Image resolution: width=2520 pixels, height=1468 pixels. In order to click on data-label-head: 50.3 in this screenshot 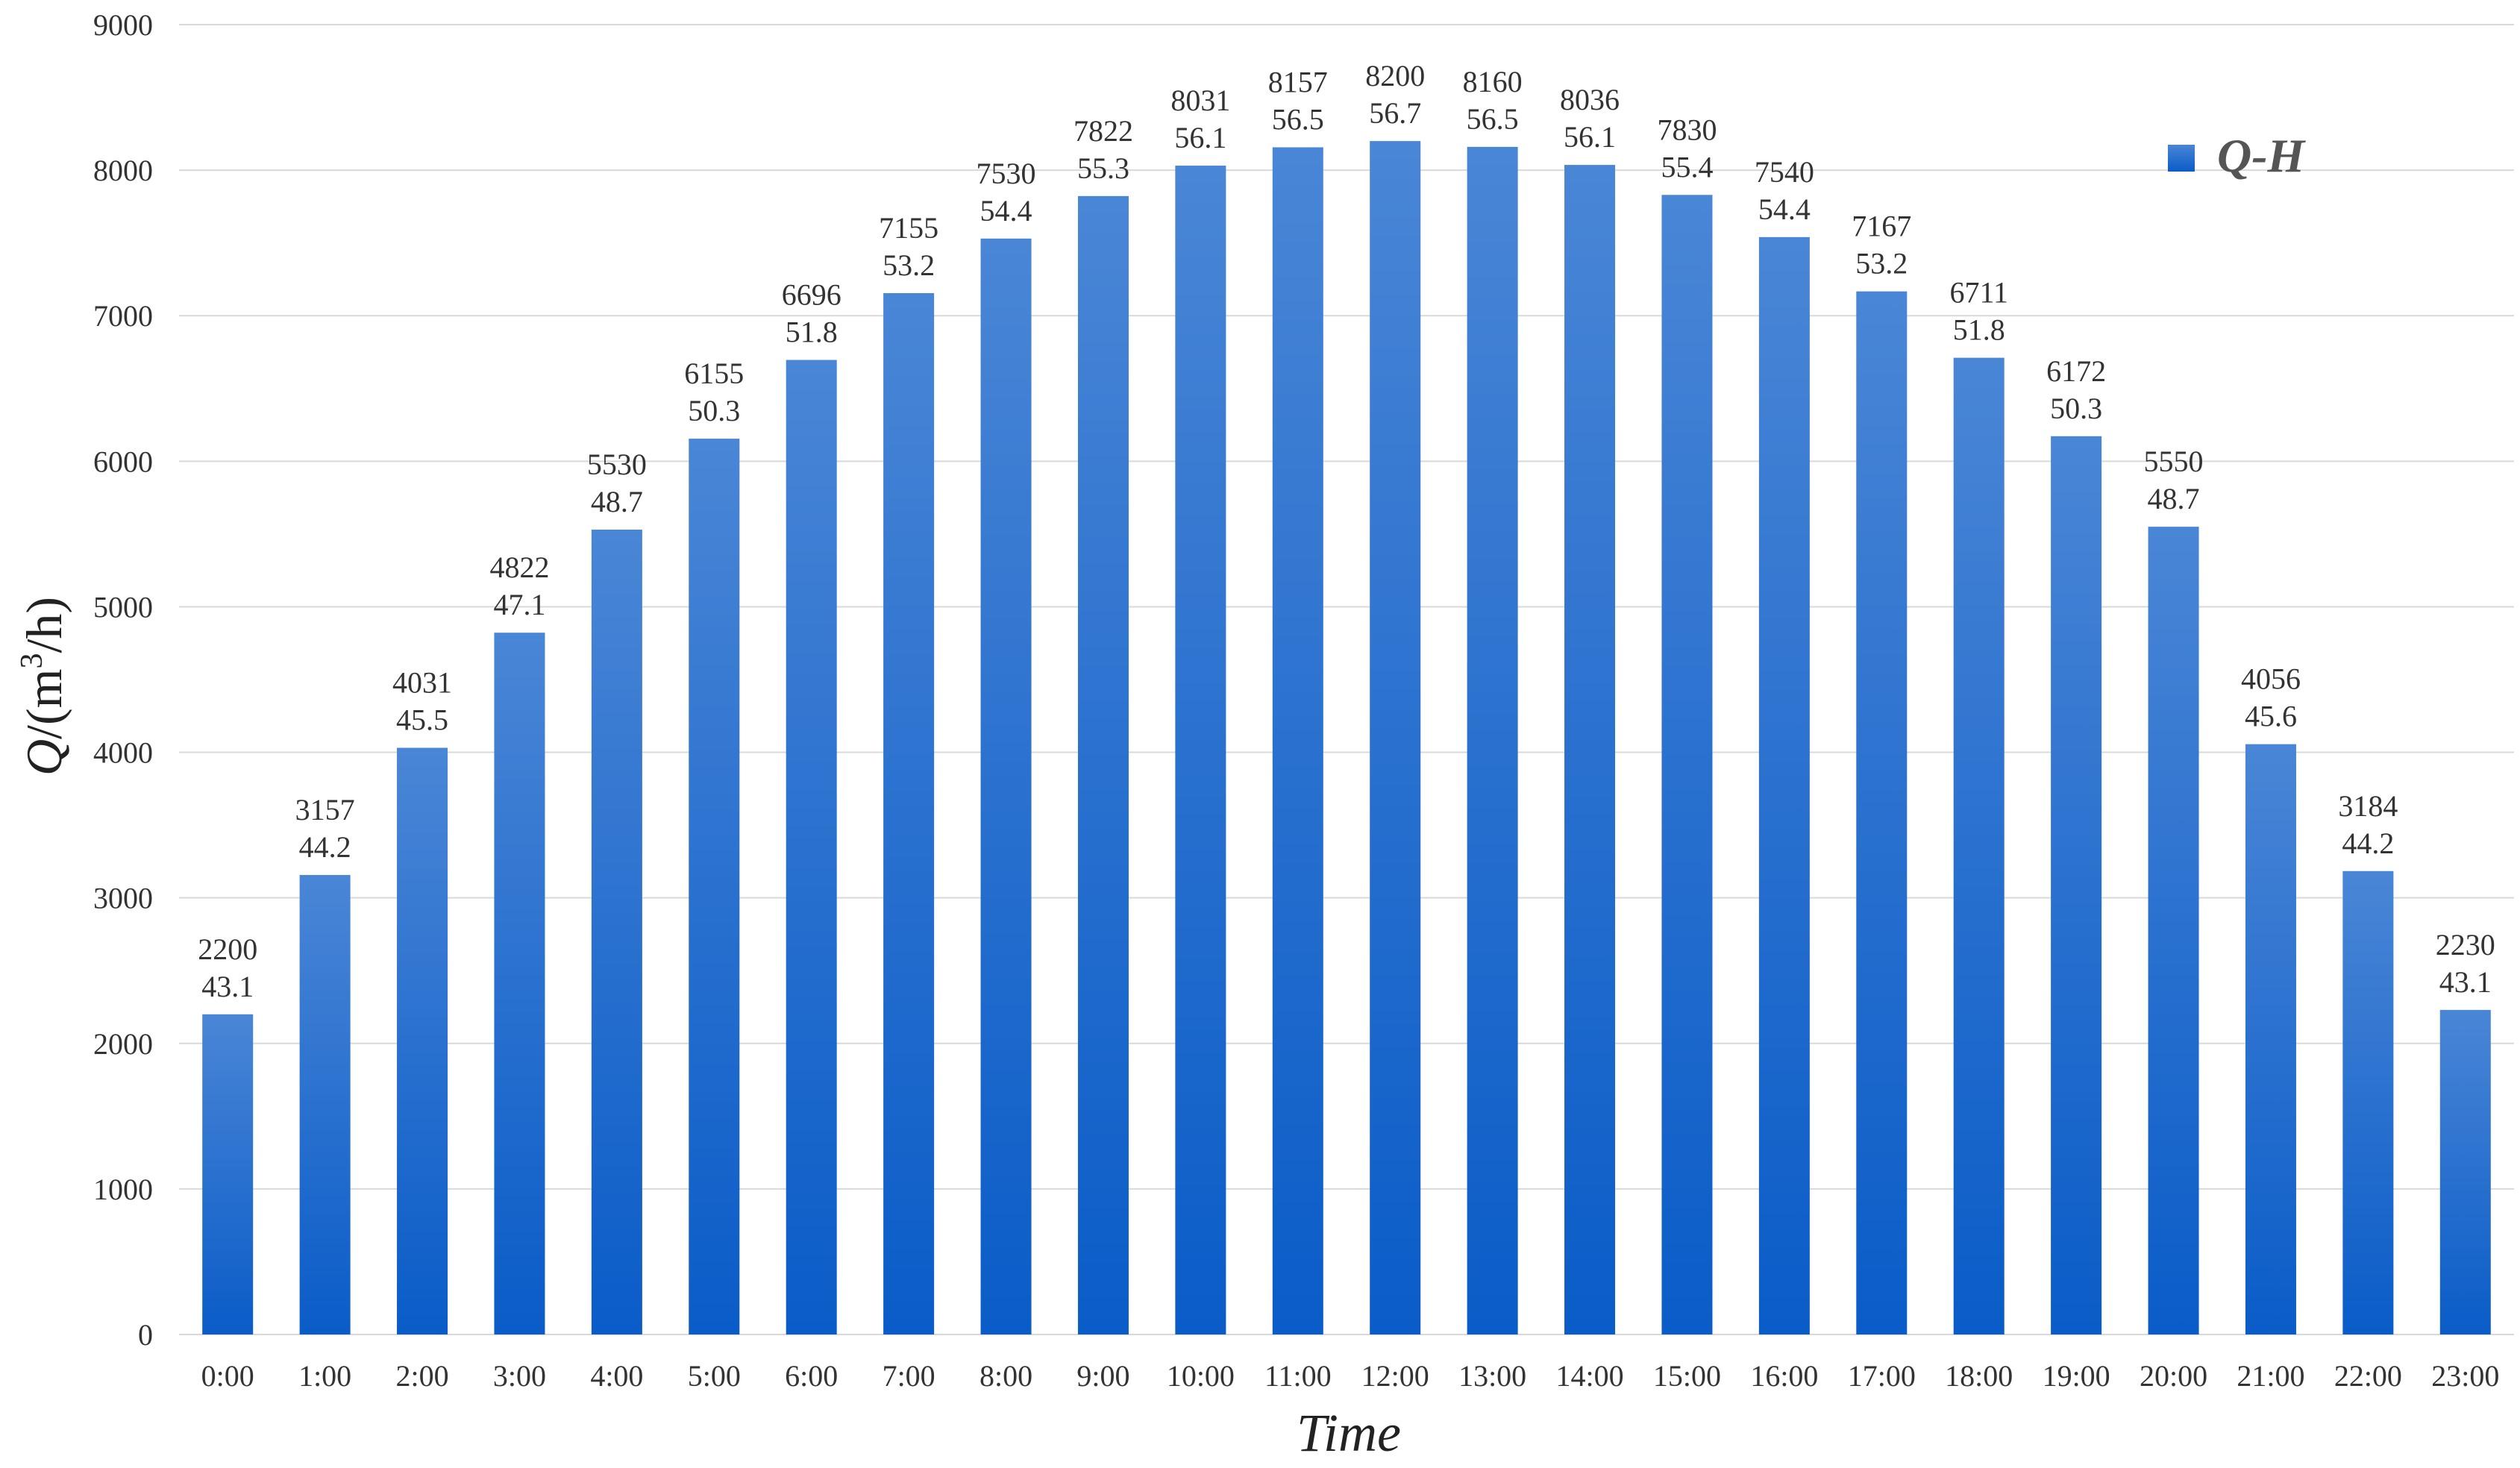, I will do `click(714, 411)`.